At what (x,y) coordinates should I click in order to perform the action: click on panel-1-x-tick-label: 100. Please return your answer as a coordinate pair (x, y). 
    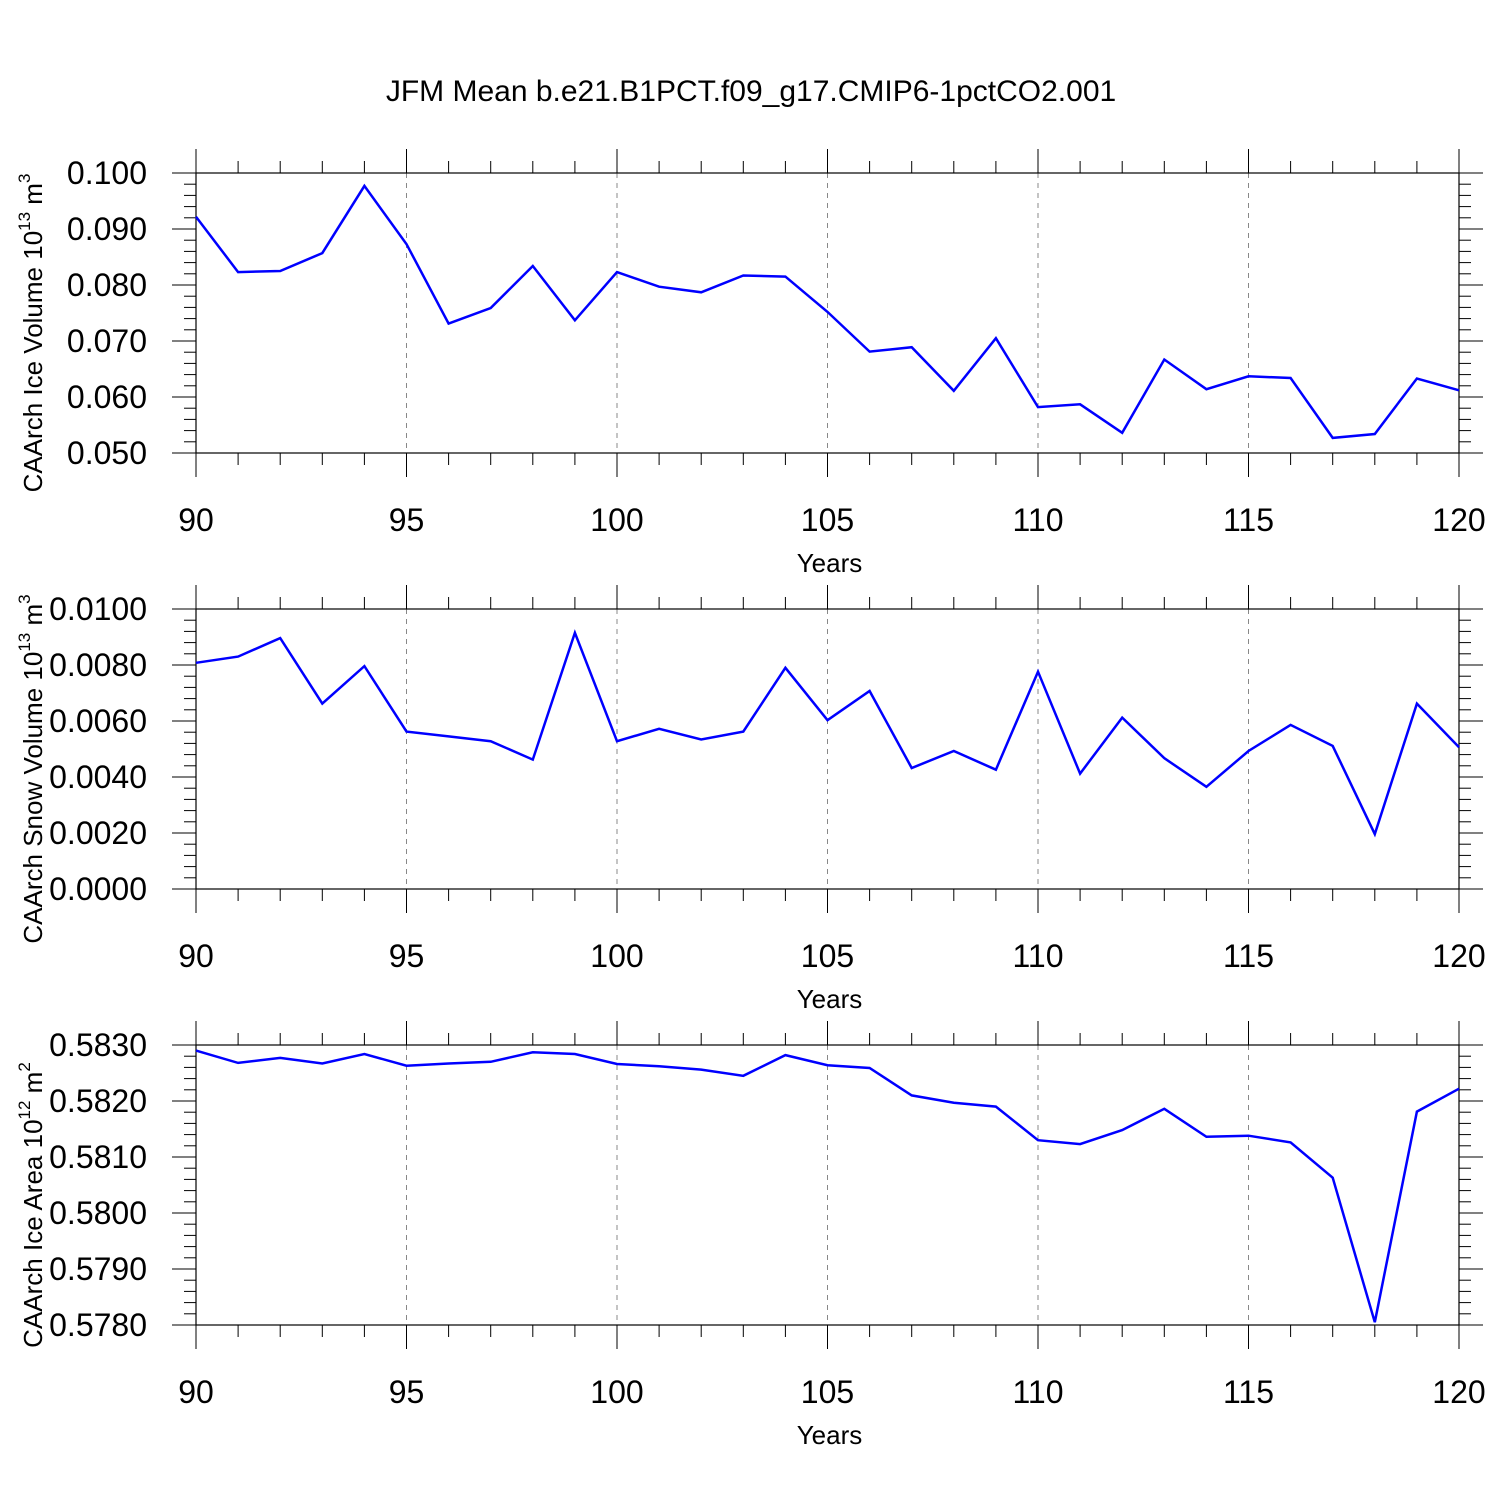
    Looking at the image, I should click on (616, 520).